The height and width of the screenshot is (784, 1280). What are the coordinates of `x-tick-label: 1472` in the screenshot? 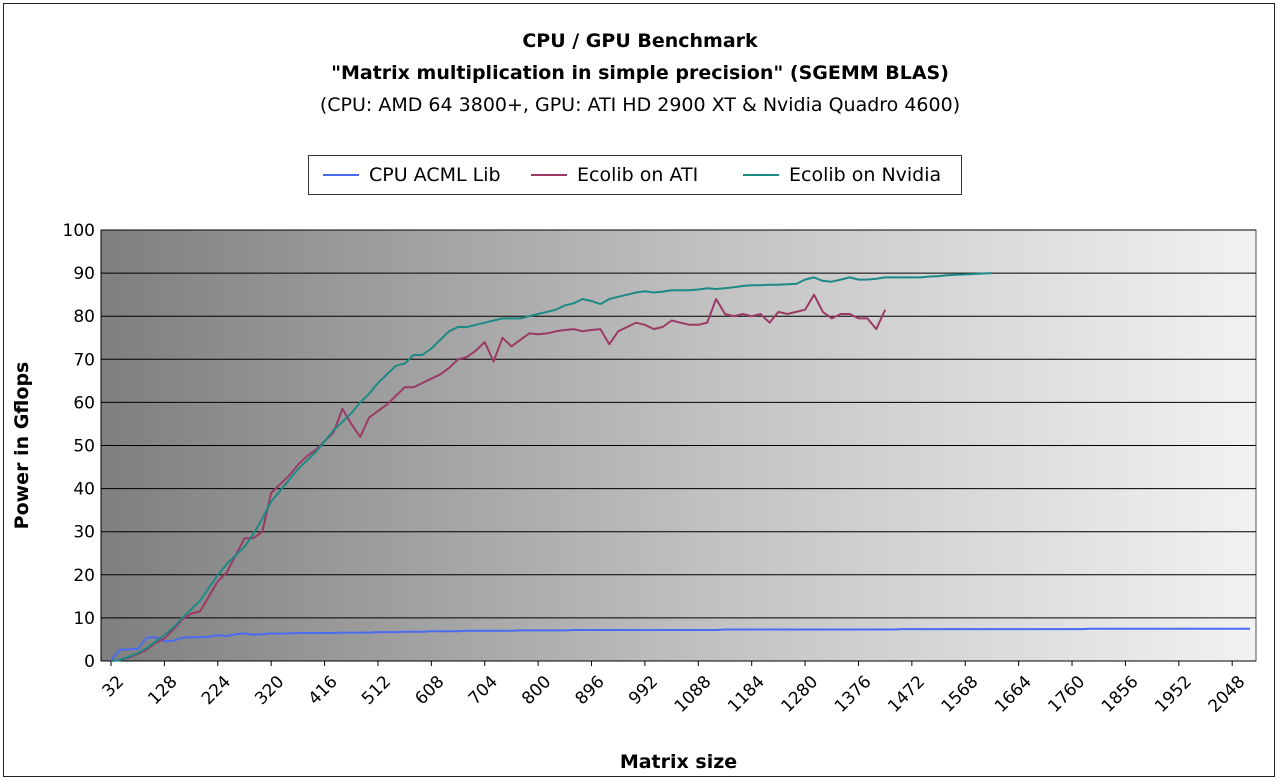 It's located at (906, 694).